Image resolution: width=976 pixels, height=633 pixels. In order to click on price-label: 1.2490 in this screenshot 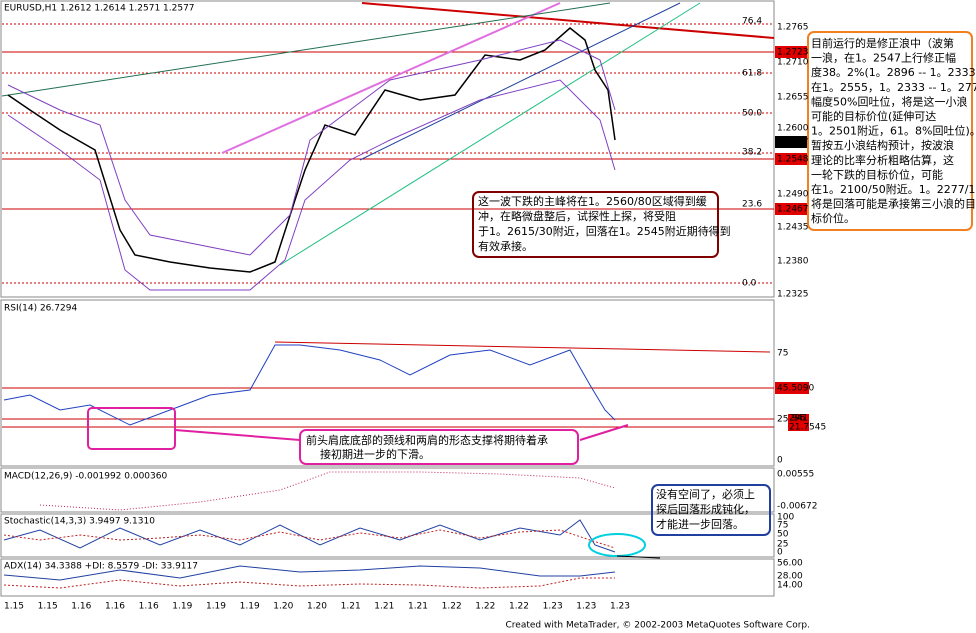, I will do `click(793, 195)`.